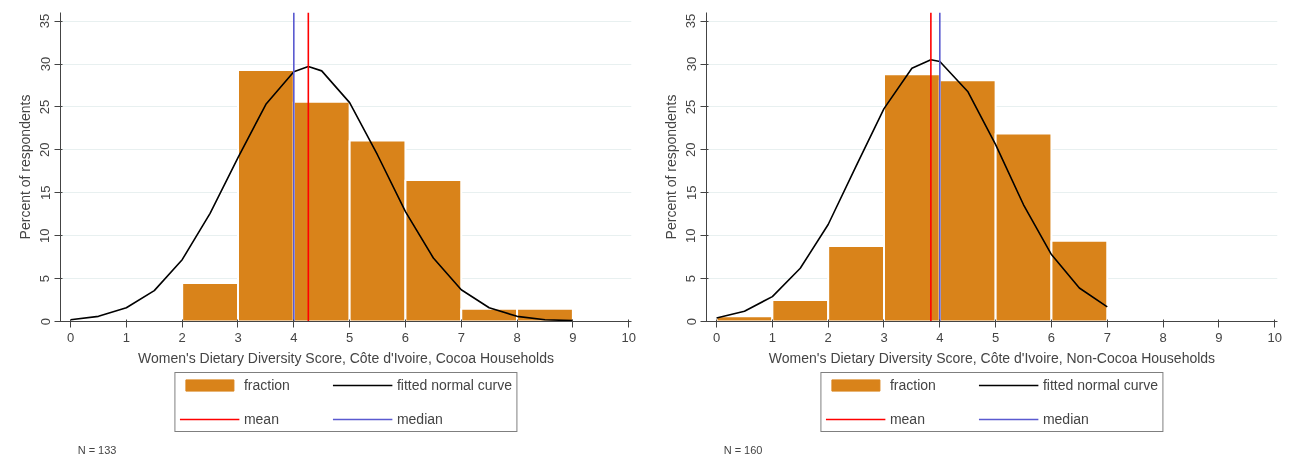  I want to click on x-axis-title: Women's Dietary Diversity Score, Côte d'Ivoire, Cocoa Households, so click(346, 357).